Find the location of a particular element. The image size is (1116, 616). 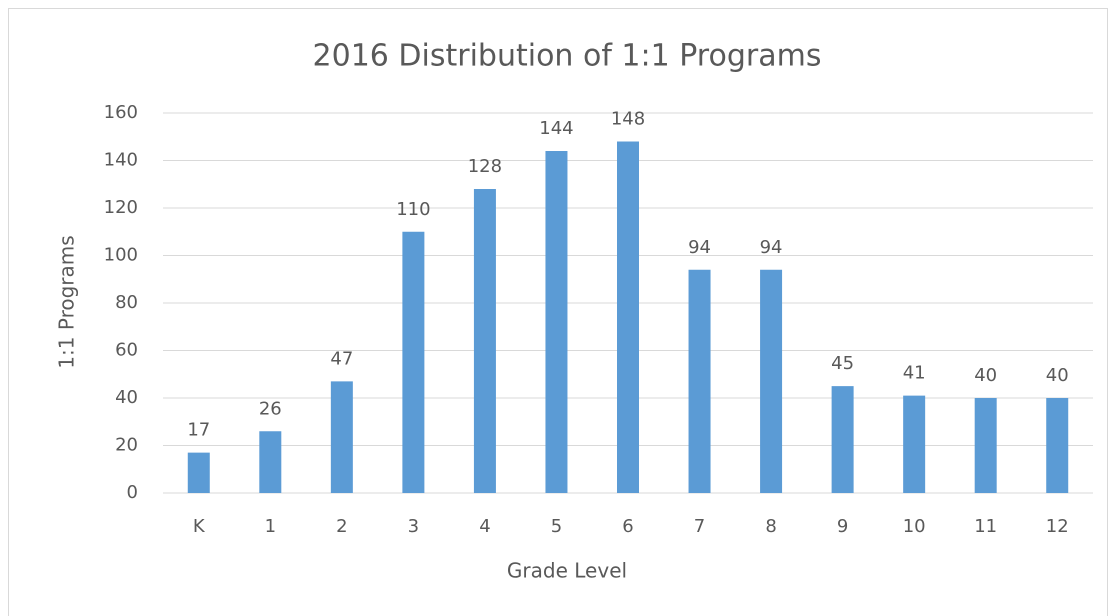

data-label: 26 is located at coordinates (270, 408).